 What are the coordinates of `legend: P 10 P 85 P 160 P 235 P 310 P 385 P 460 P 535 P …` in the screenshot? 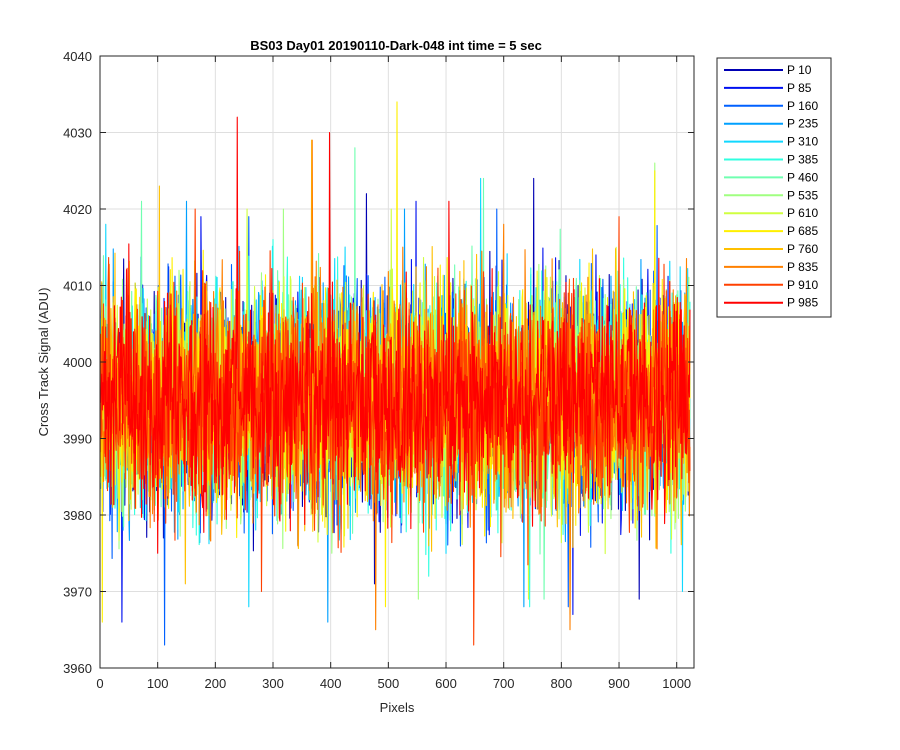 It's located at (774, 187).